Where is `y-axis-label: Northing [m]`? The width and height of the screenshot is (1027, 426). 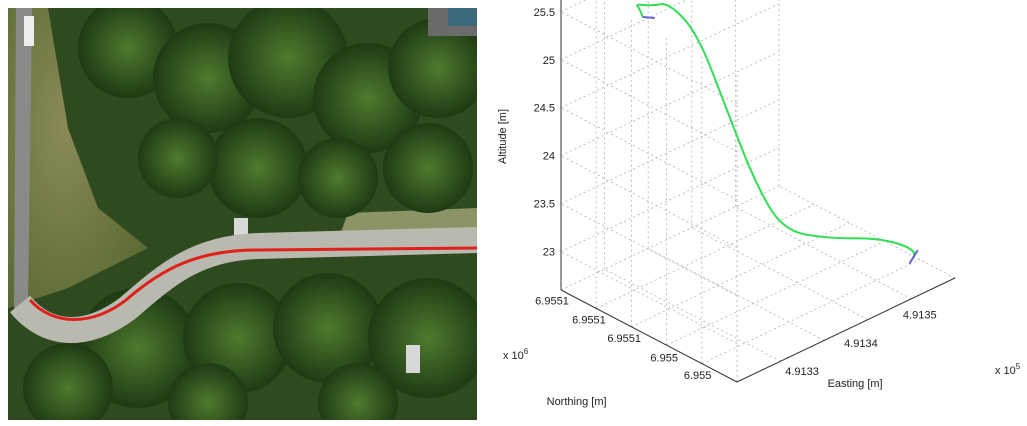 y-axis-label: Northing [m] is located at coordinates (577, 402).